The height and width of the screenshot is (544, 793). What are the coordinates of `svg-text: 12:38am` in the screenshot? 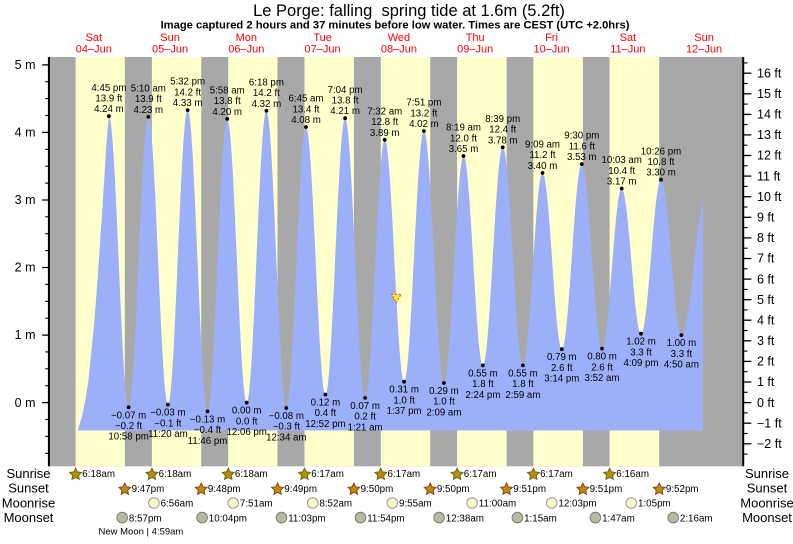 It's located at (465, 518).